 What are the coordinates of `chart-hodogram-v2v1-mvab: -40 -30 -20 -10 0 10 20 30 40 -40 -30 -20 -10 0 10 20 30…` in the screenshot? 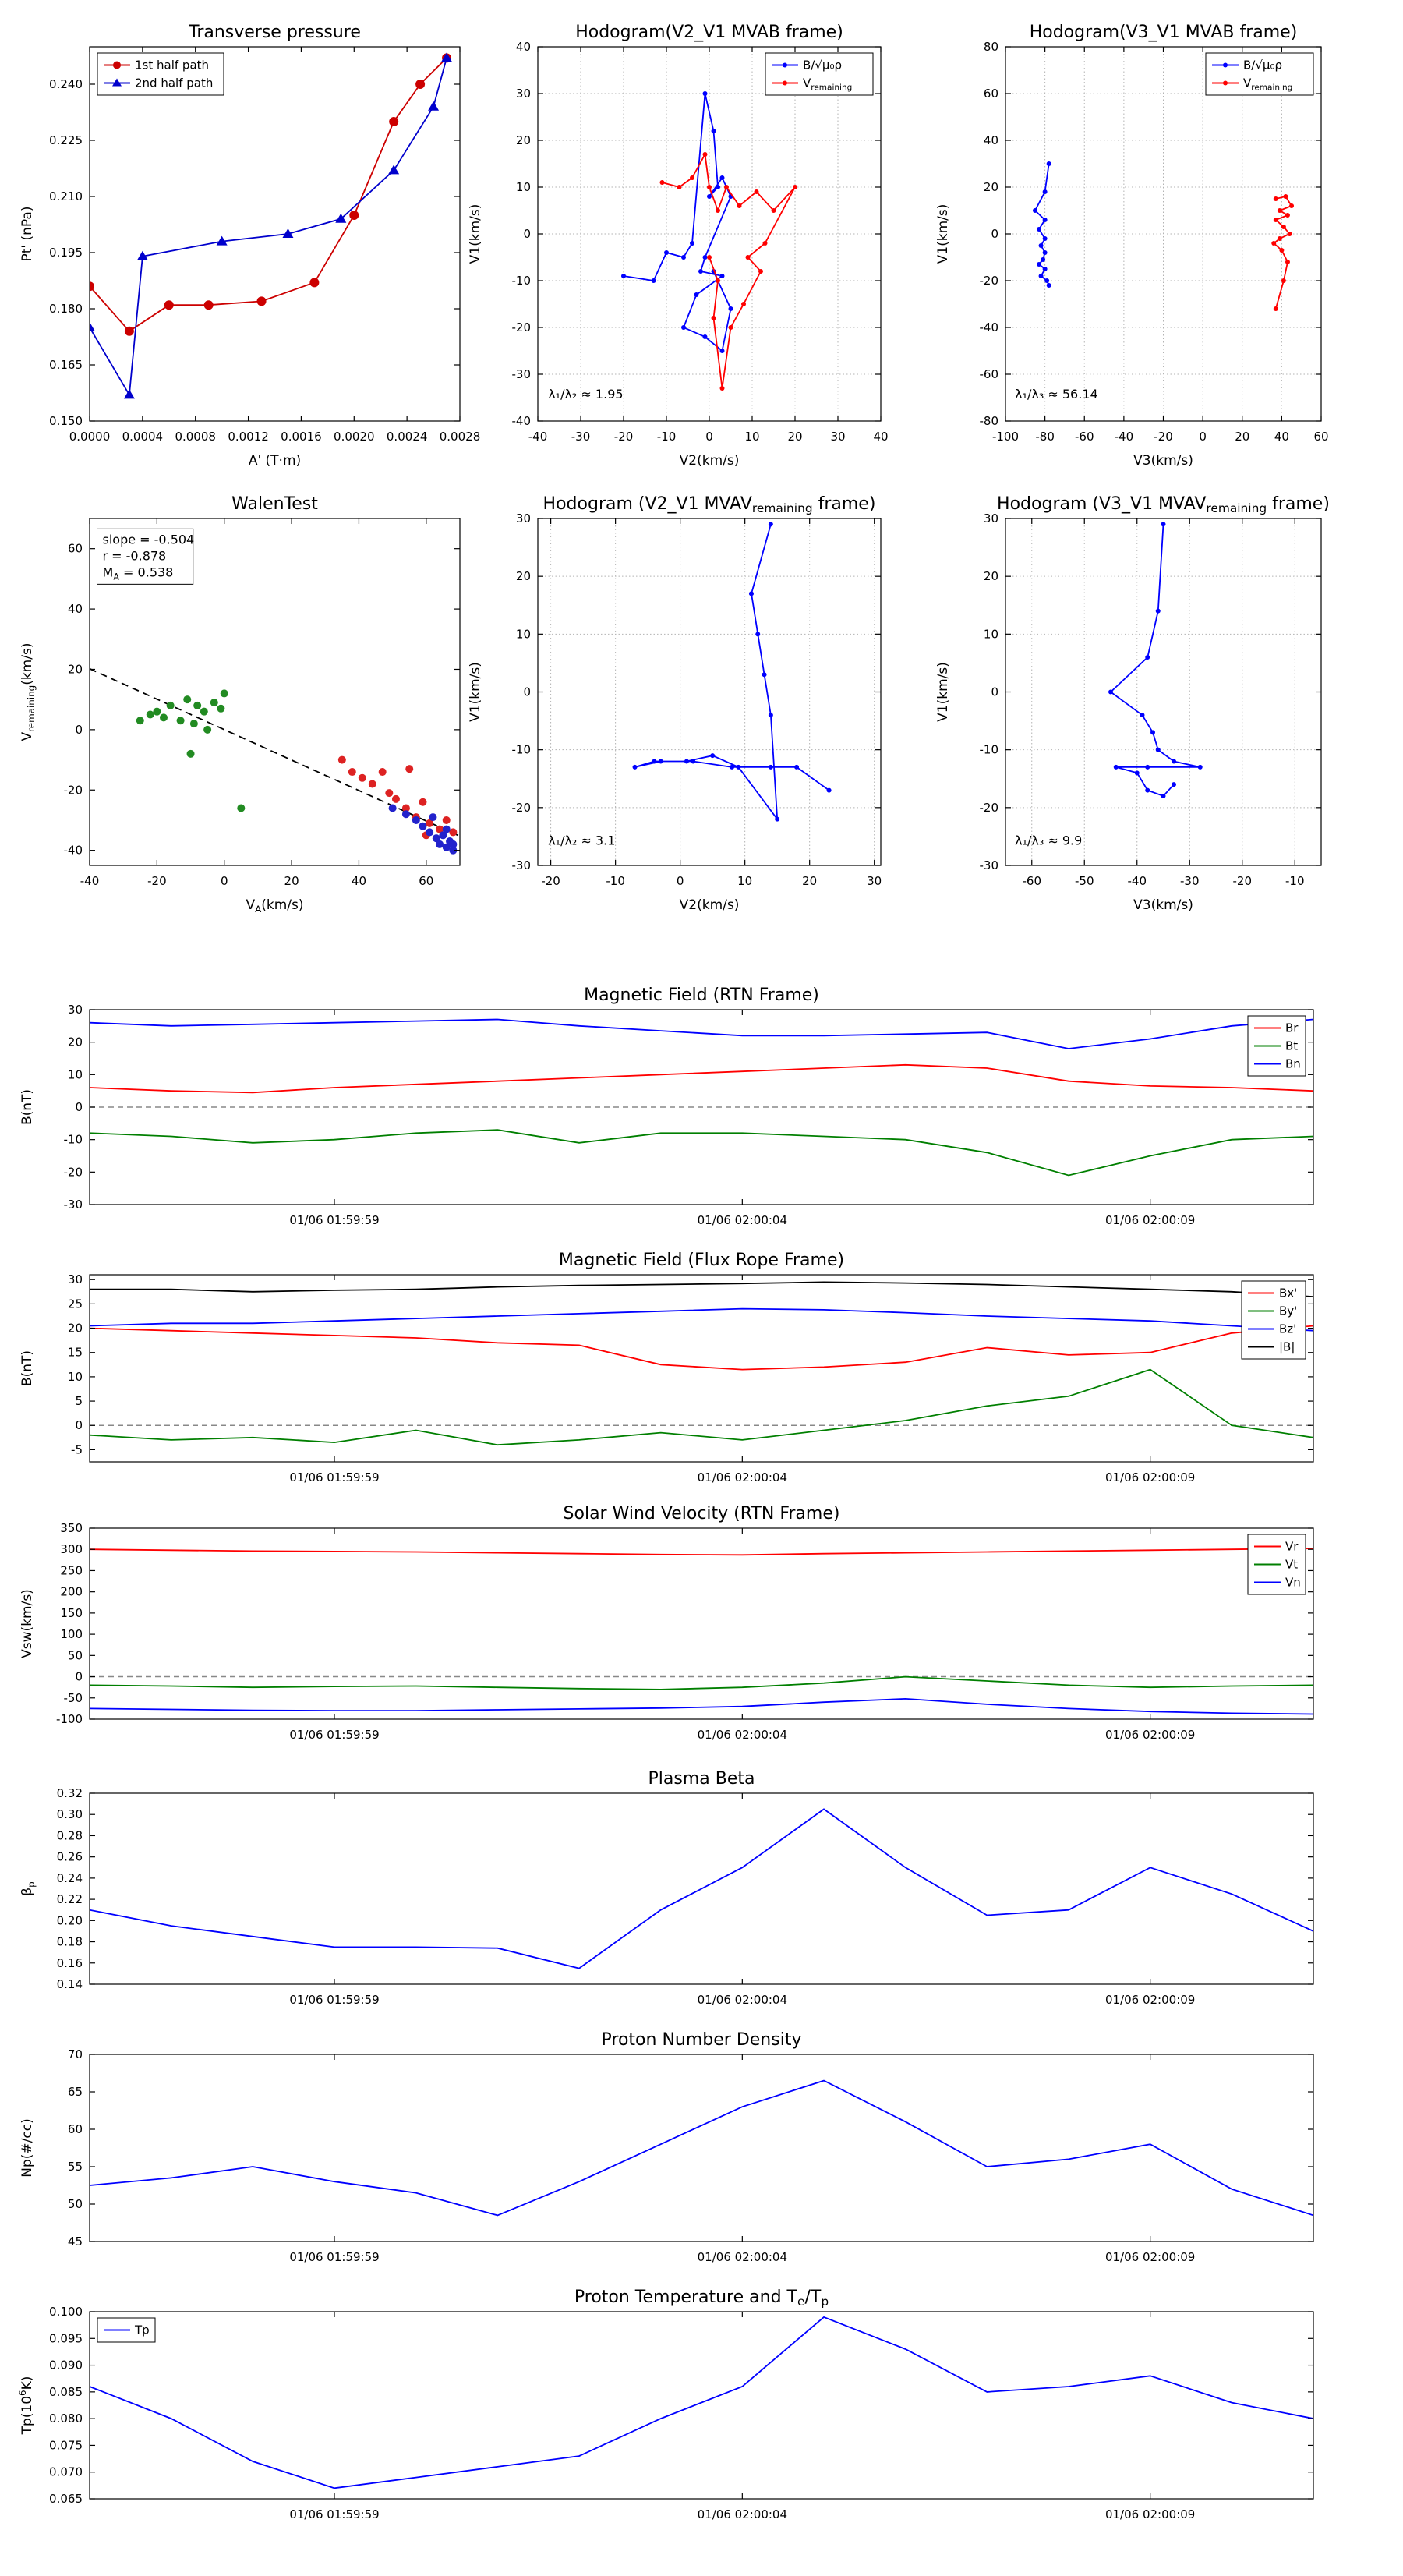 It's located at (678, 246).